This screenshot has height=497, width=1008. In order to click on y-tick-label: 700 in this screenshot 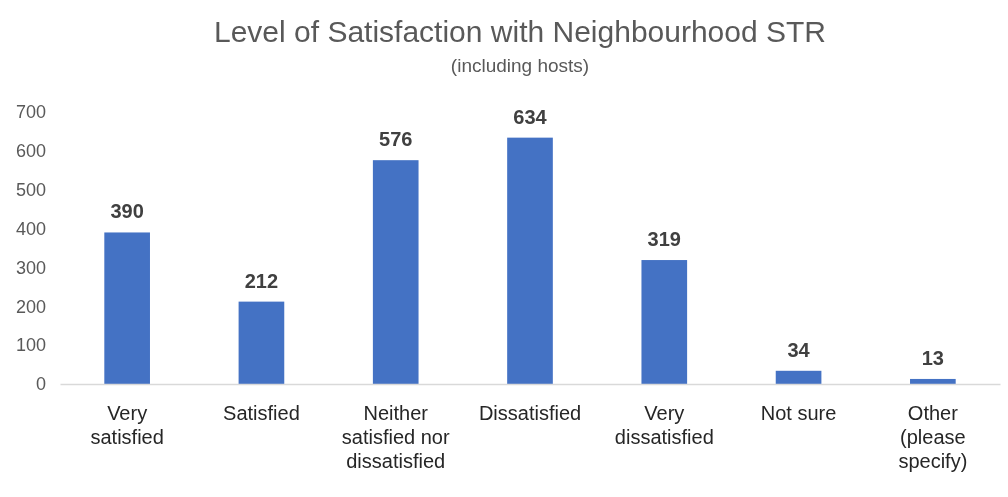, I will do `click(30, 112)`.